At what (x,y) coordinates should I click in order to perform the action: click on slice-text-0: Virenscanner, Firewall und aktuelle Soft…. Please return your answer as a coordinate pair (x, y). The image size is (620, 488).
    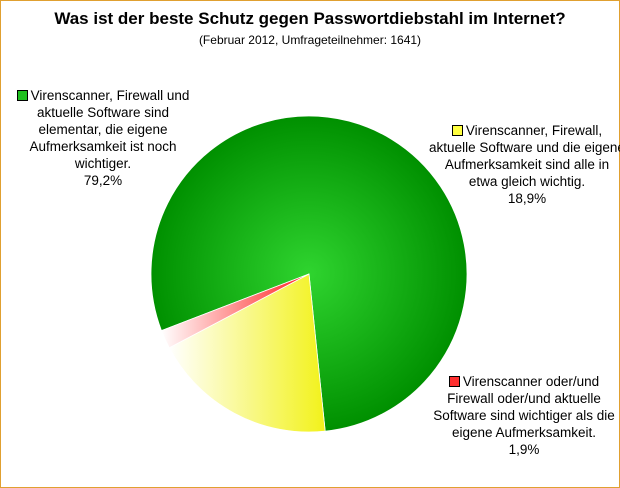
    Looking at the image, I should click on (109, 129).